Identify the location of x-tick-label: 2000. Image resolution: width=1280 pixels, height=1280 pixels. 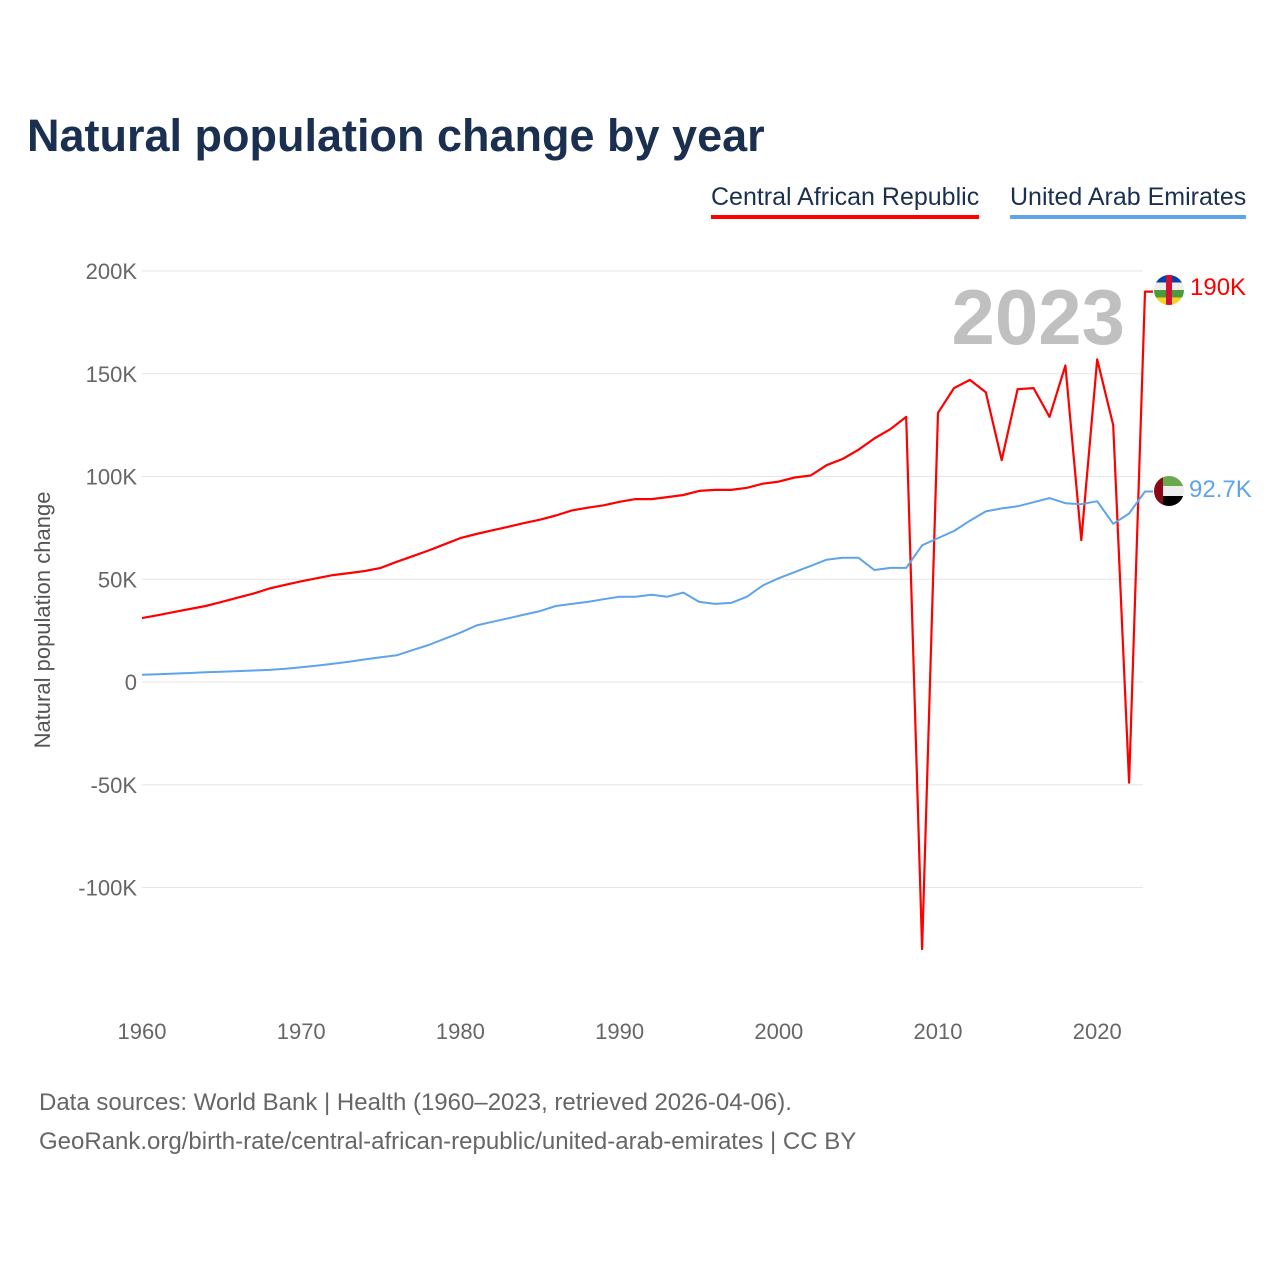
(778, 1031).